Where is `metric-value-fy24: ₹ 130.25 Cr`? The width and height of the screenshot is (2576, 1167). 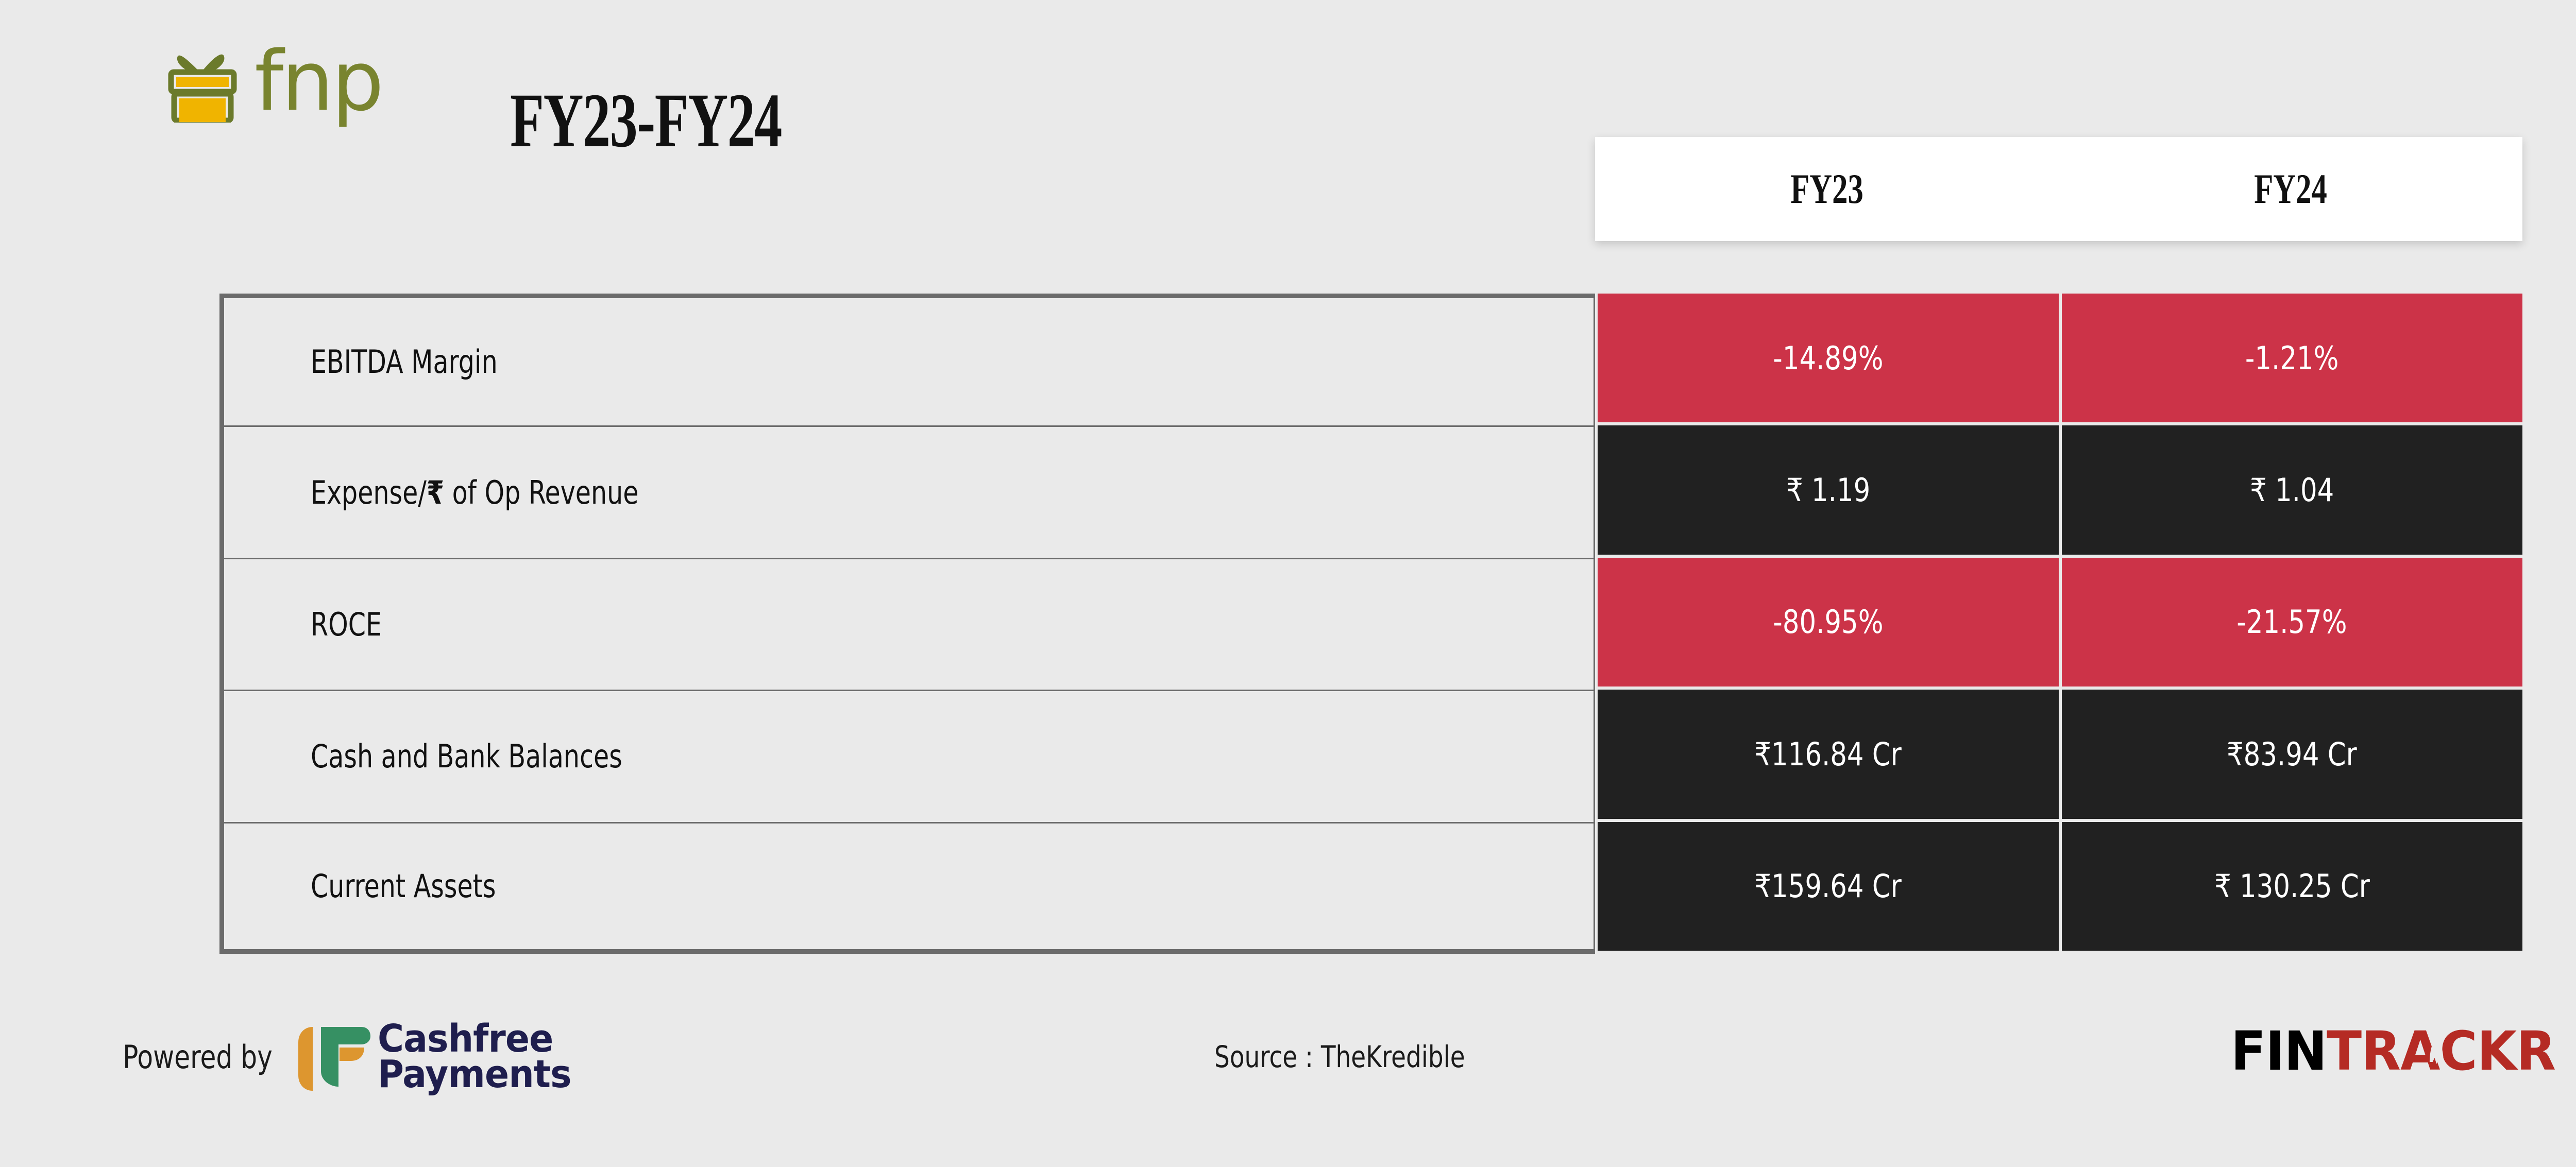 metric-value-fy24: ₹ 130.25 Cr is located at coordinates (2291, 886).